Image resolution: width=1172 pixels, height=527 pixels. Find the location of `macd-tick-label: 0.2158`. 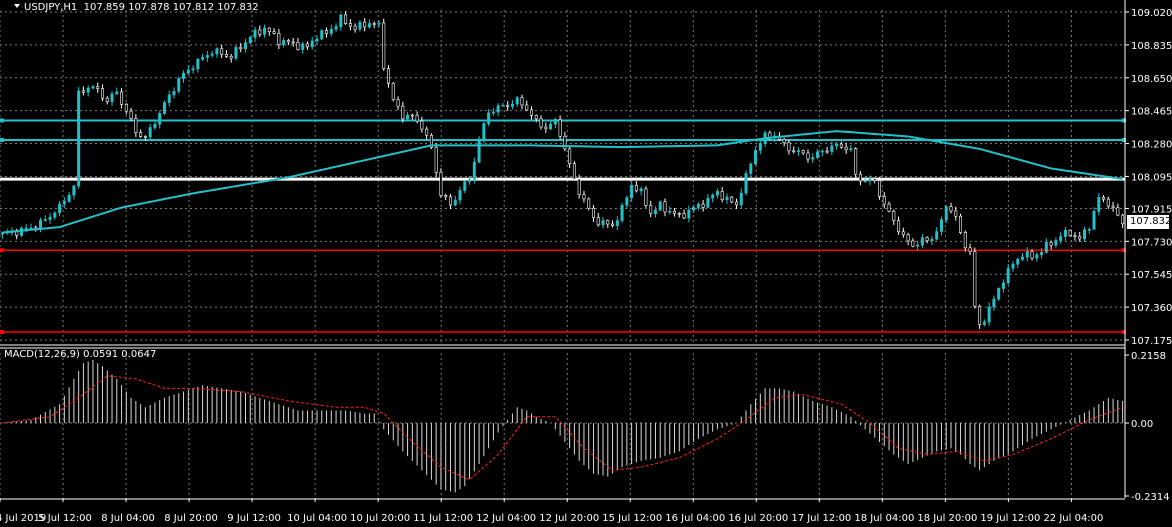

macd-tick-label: 0.2158 is located at coordinates (1148, 356).